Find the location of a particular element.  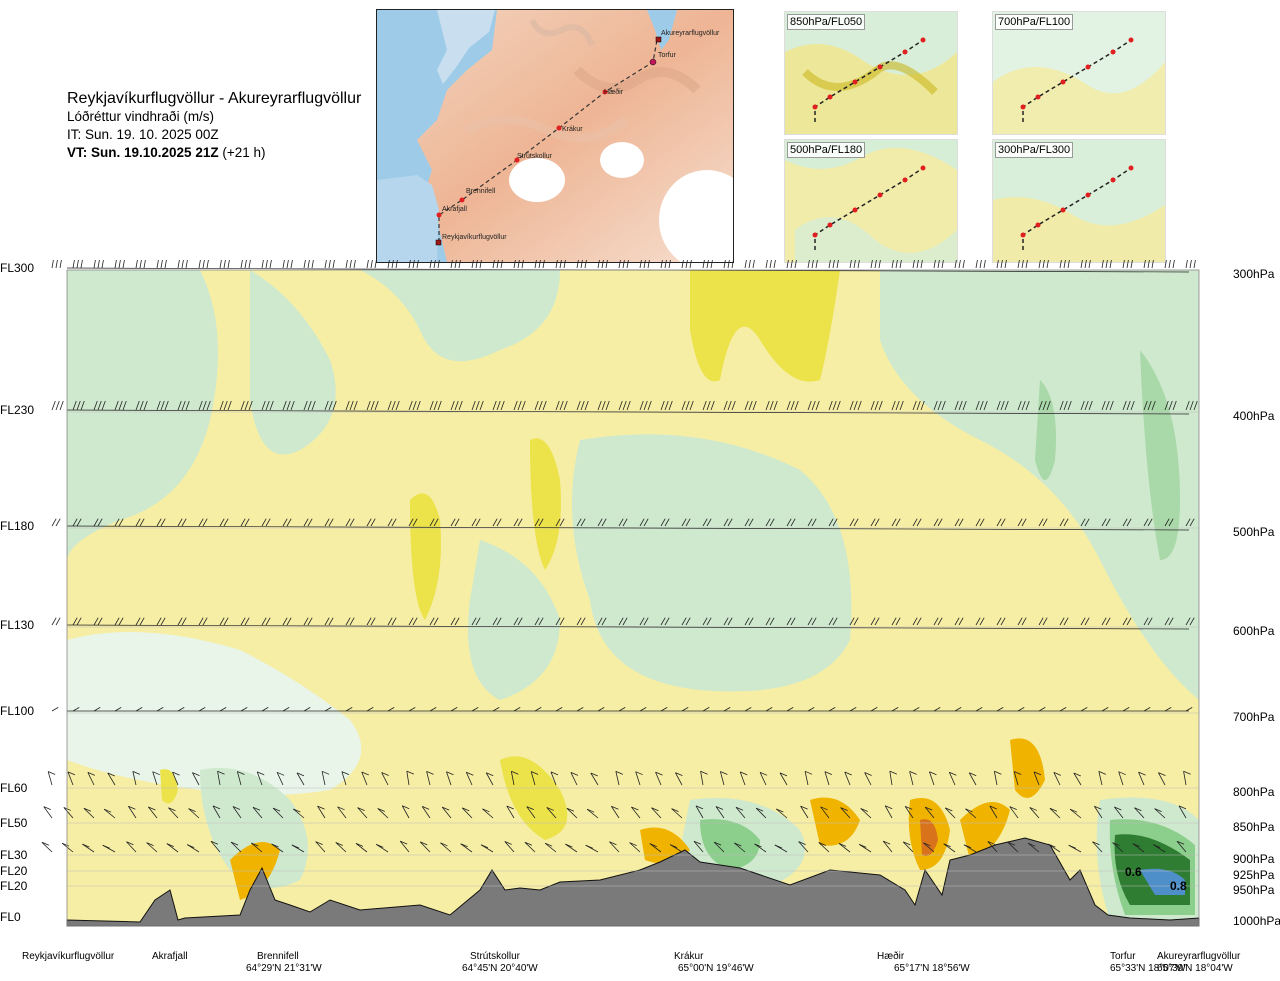

mini-map-850-svg is located at coordinates (871, 73).